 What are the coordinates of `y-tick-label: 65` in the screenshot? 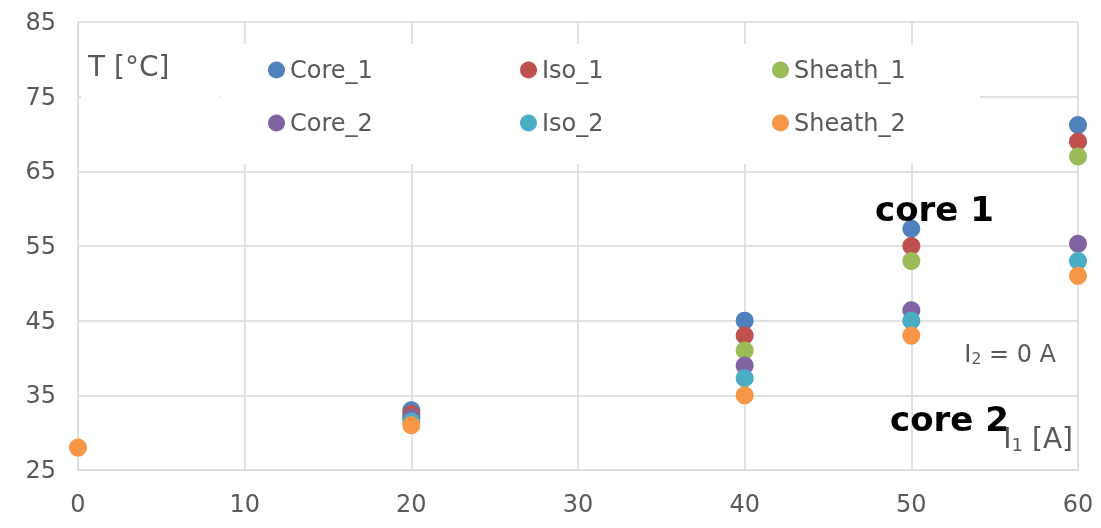 It's located at (40, 171).